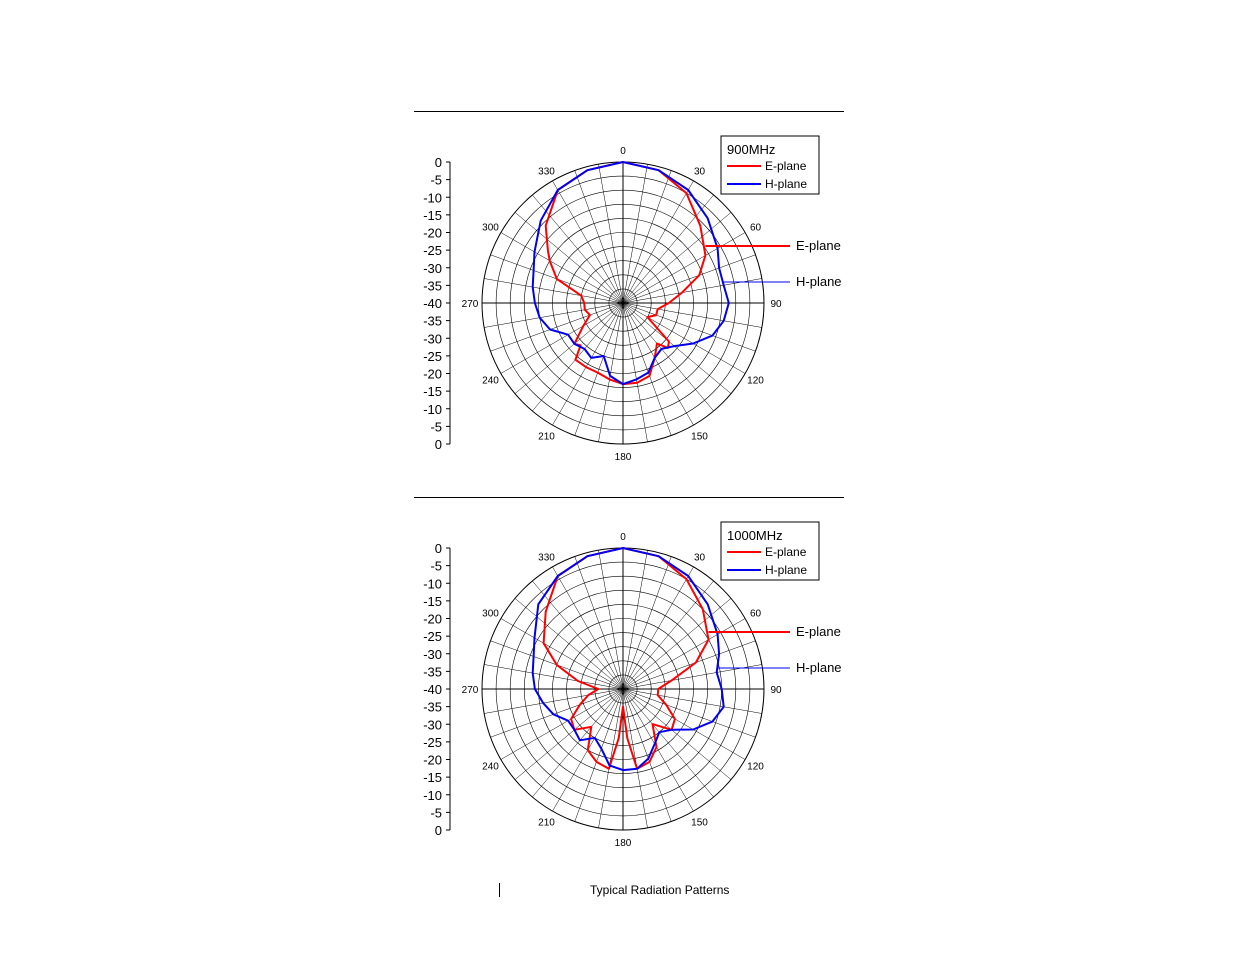 This screenshot has width=1235, height=954. Describe the element at coordinates (751, 149) in the screenshot. I see `legend-title: 900MHz` at that location.